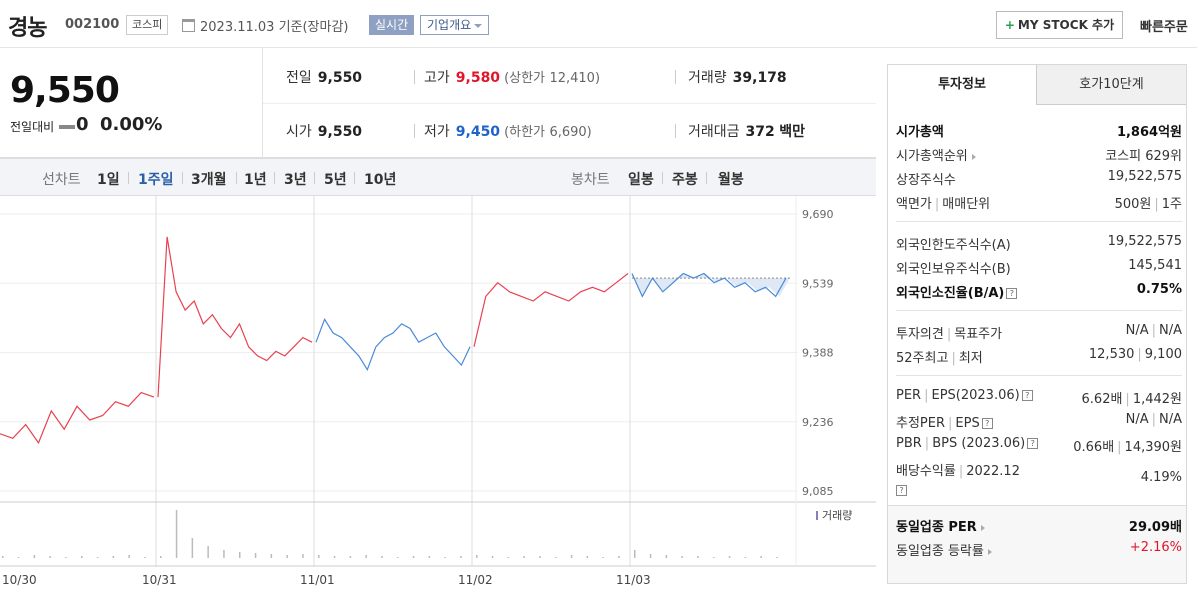  Describe the element at coordinates (512, 78) in the screenshot. I see `high-price: 고가 9,580 (상한가 12,410)` at that location.